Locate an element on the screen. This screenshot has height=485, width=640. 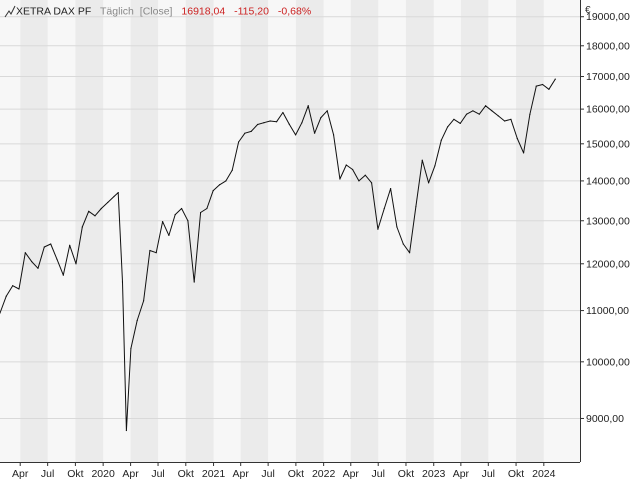
y-axis-currency-label: € is located at coordinates (588, 10).